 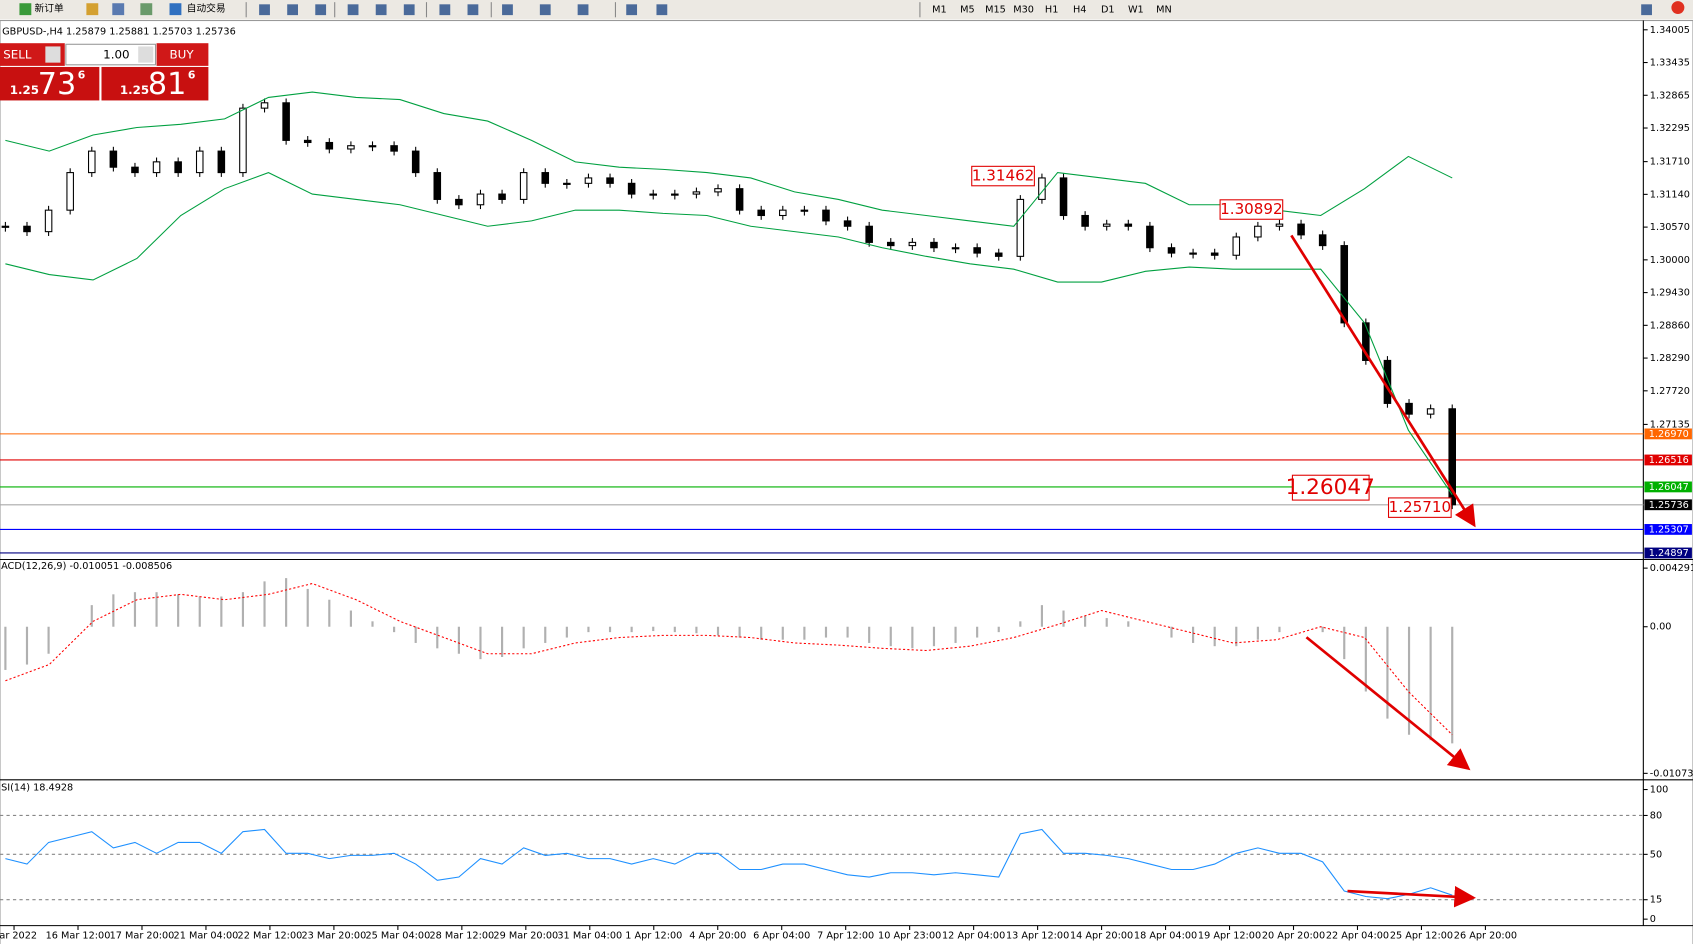 I want to click on lot-value: 1.00, so click(x=116, y=55).